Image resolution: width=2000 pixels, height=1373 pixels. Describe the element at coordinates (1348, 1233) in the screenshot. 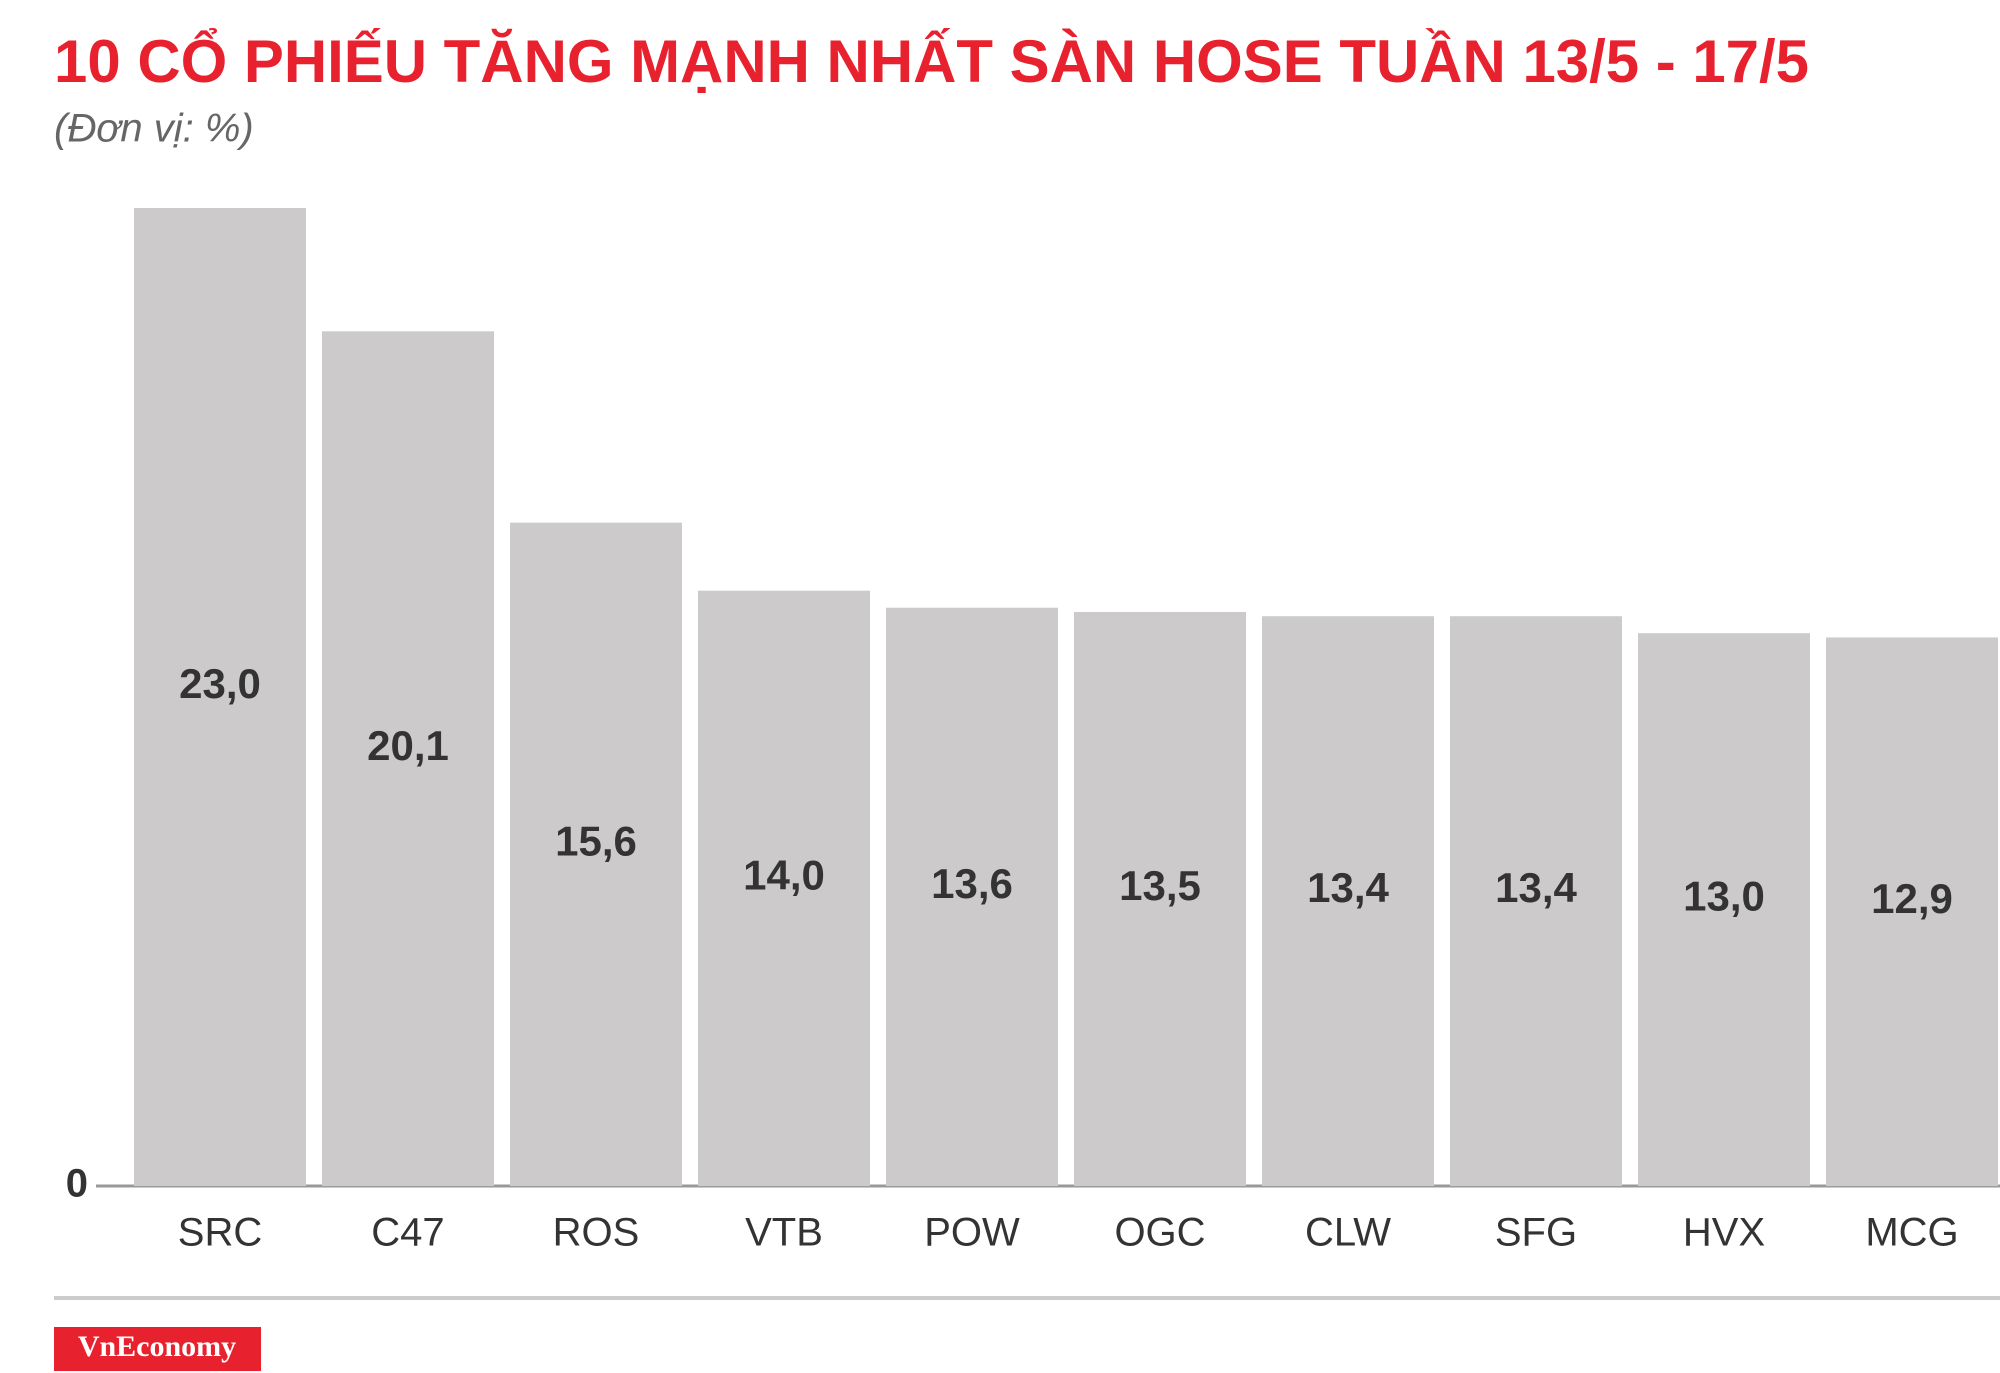

I see `x-tick-label: CLW` at that location.